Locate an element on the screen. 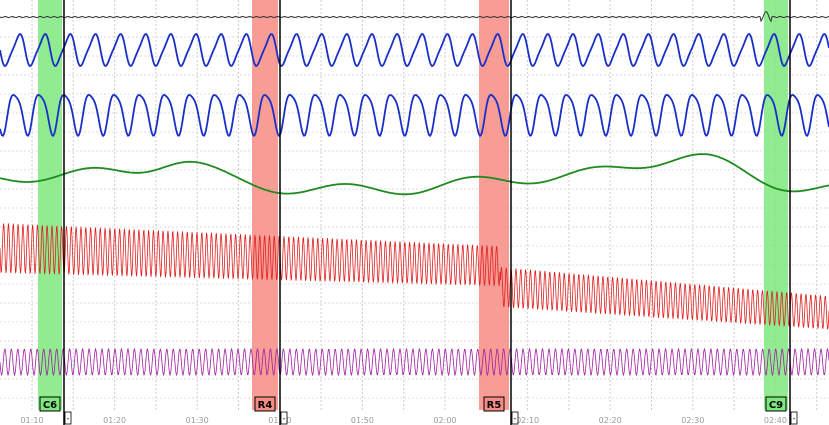 This screenshot has width=829, height=425. time-label: 01:50 is located at coordinates (362, 420).